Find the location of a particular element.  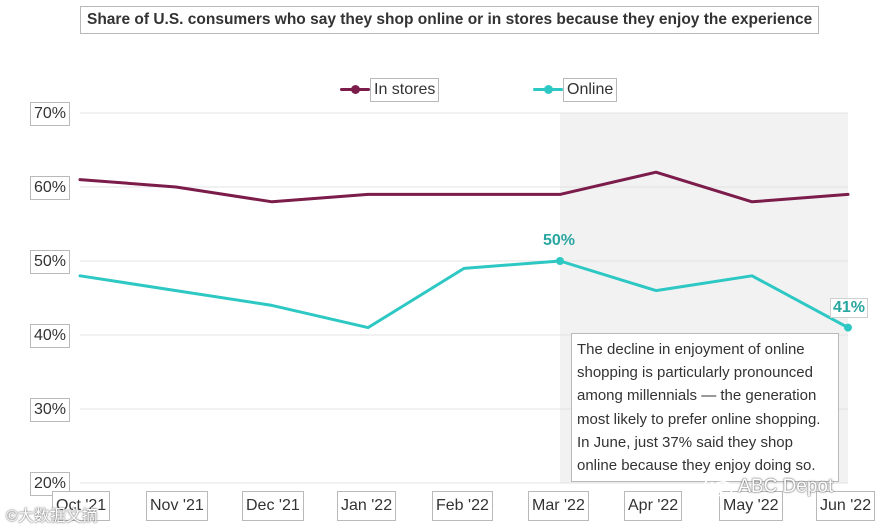

legend-marker-online is located at coordinates (548, 89).